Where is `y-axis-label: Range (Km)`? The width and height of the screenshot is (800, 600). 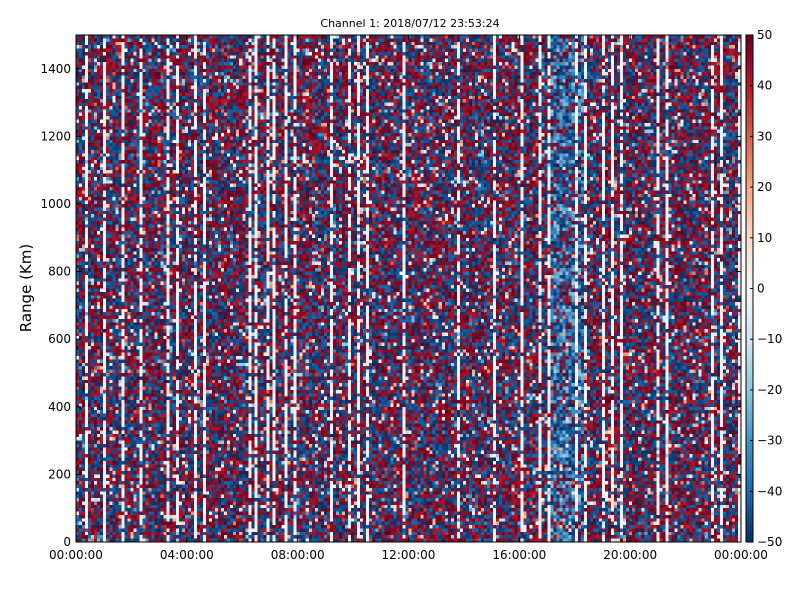
y-axis-label: Range (Km) is located at coordinates (26, 288).